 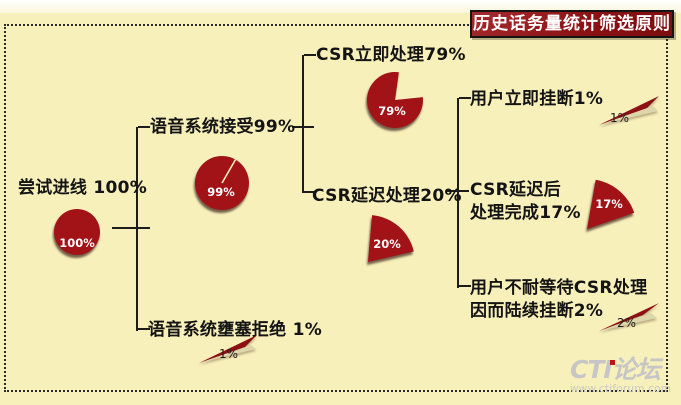 I want to click on connector-v2-top-elbow, so click(x=310, y=55).